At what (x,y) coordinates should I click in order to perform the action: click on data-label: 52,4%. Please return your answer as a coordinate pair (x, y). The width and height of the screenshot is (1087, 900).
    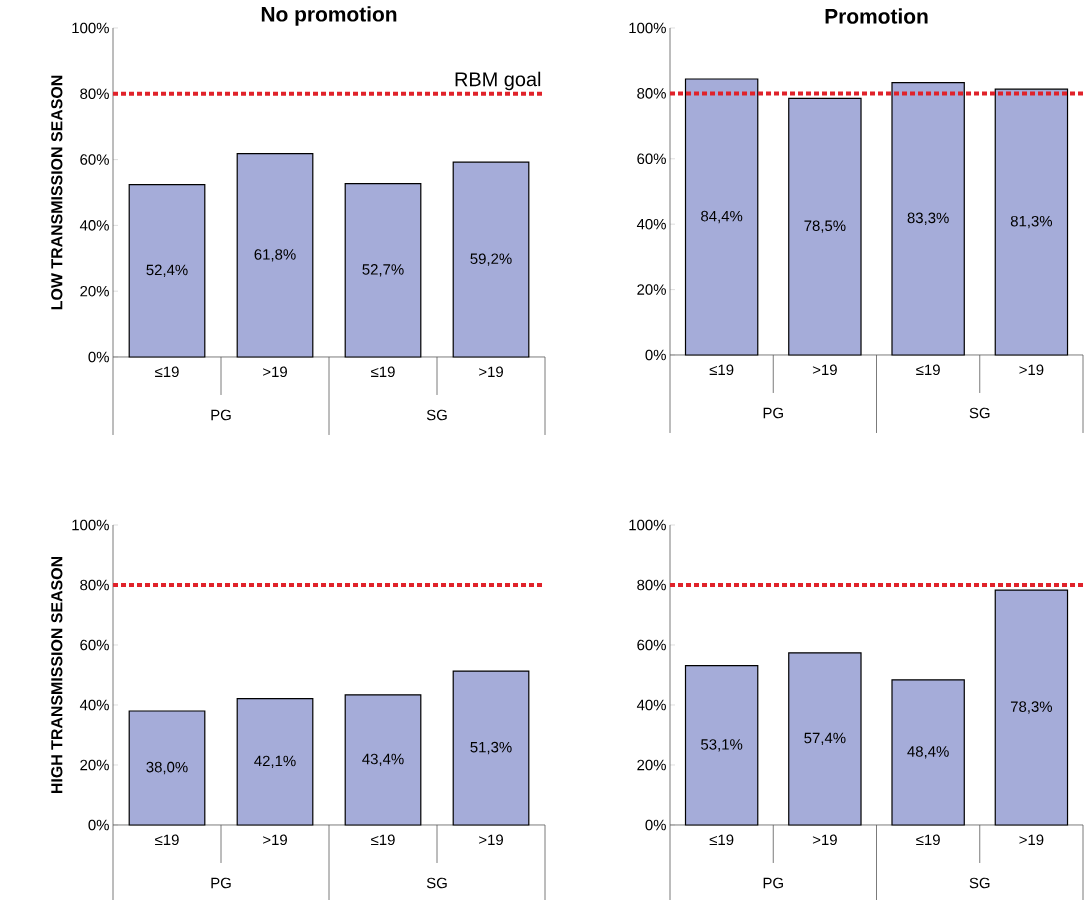
    Looking at the image, I should click on (167, 270).